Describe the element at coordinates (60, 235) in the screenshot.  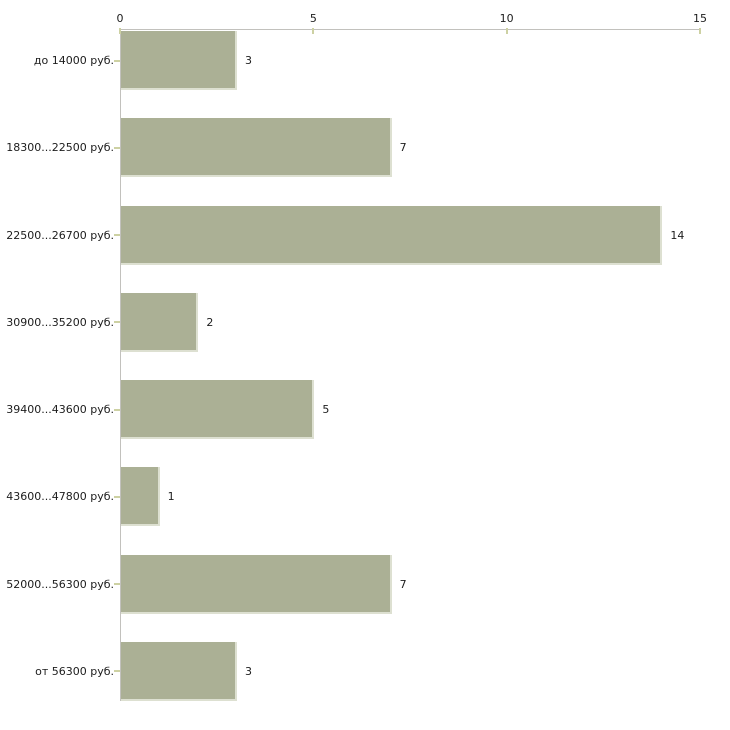
I see `category-label: 22500...26700 руб.` at that location.